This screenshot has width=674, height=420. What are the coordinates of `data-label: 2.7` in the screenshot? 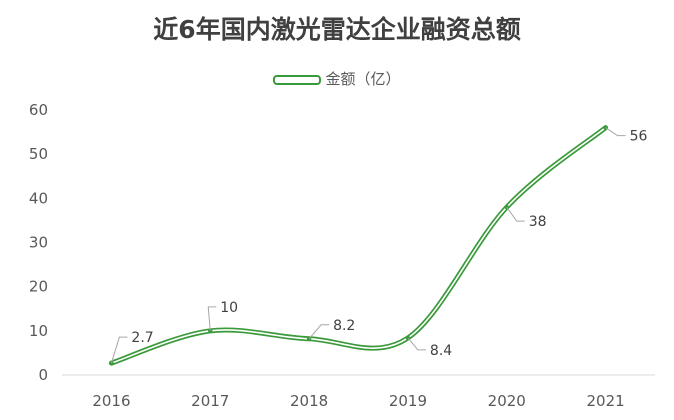 It's located at (142, 338).